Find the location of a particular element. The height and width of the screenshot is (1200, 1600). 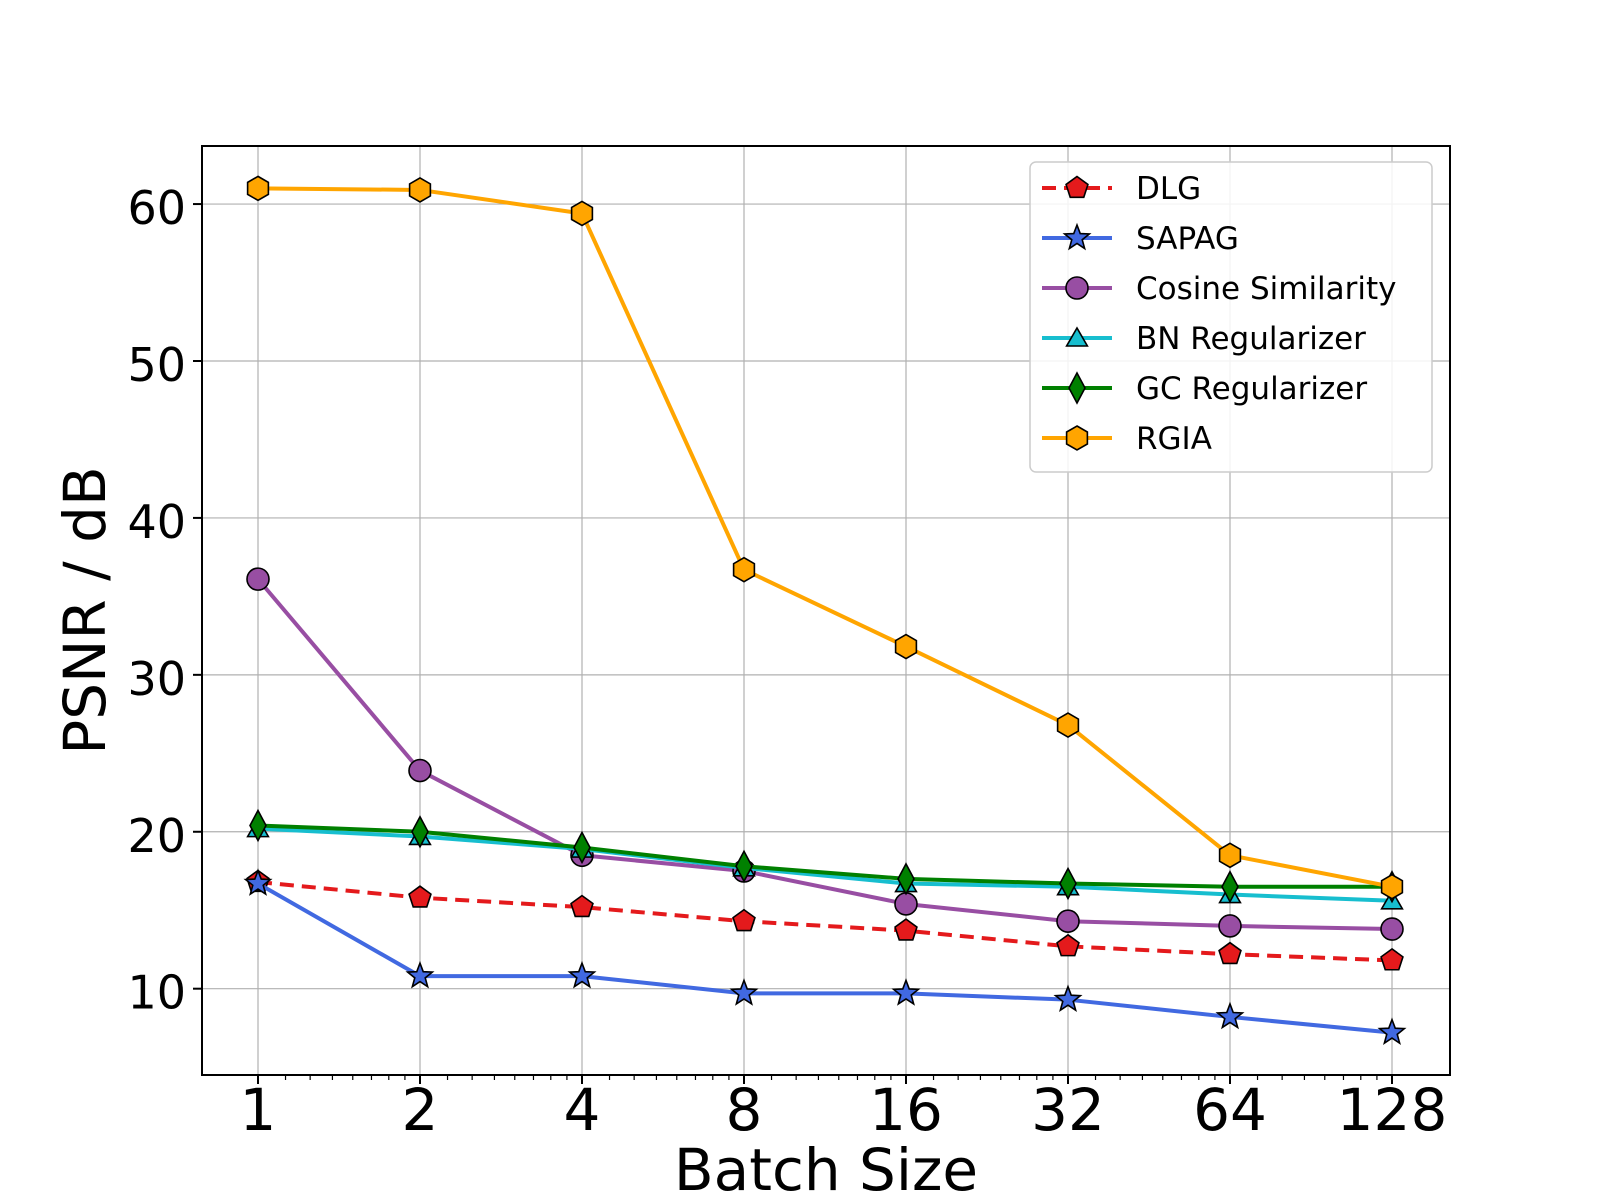

x-tick-label: 8 is located at coordinates (744, 1110).